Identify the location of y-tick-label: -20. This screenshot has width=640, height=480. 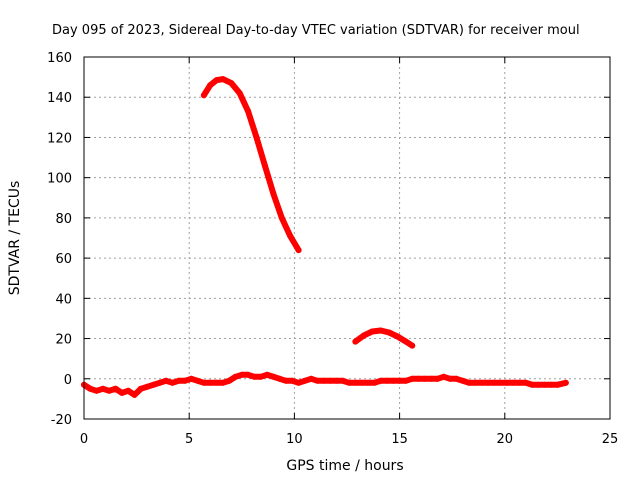
(61, 420).